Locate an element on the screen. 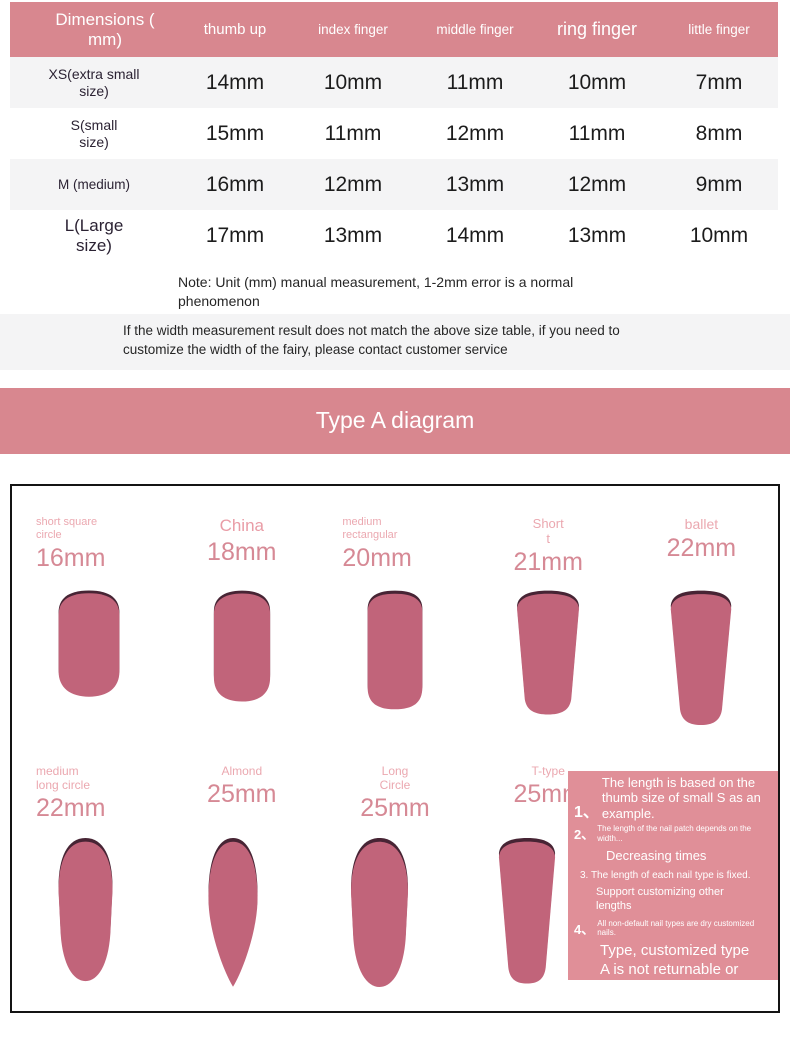 Image resolution: width=790 pixels, height=1050 pixels. nail-label-long-circle: Long Circle 25mm is located at coordinates (394, 793).